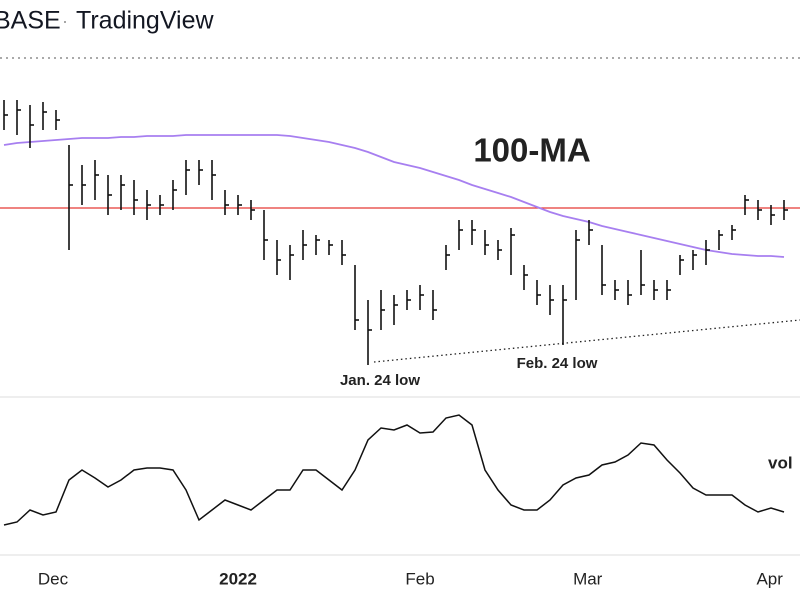 The image size is (800, 600). What do you see at coordinates (145, 21) in the screenshot?
I see `source: TradingView` at bounding box center [145, 21].